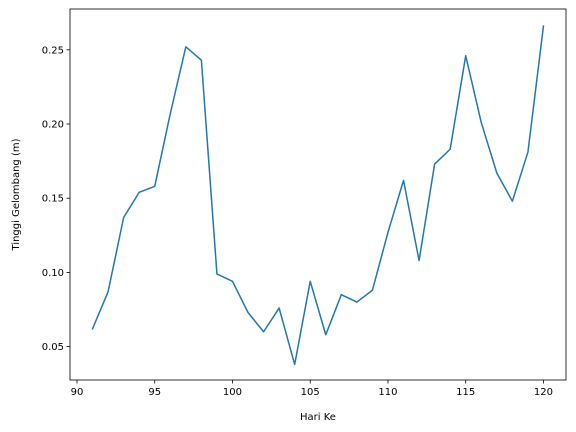  I want to click on y-tick-label: 0.10, so click(53, 273).